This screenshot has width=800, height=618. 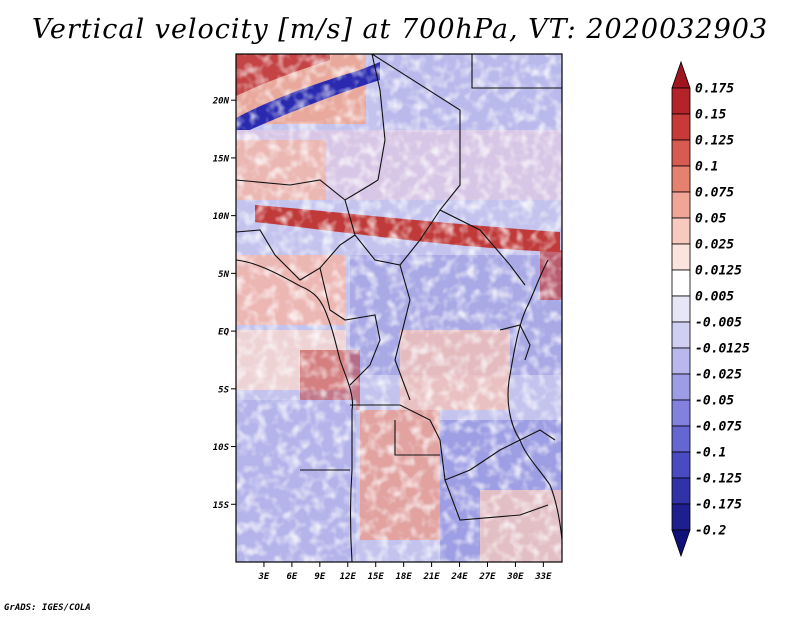 I want to click on lon-tick-label: 21E, so click(x=431, y=577).